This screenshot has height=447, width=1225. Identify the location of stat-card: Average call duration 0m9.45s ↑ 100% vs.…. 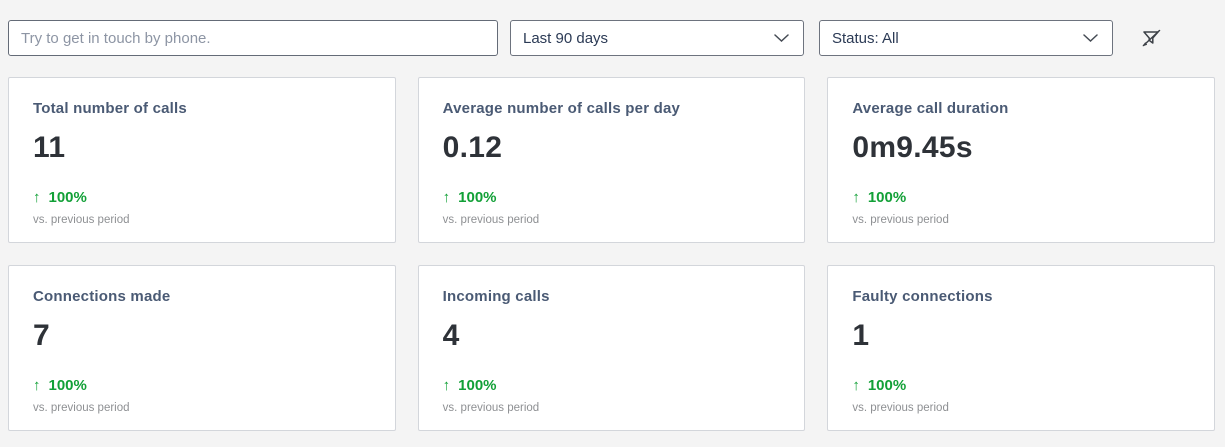
(1021, 160).